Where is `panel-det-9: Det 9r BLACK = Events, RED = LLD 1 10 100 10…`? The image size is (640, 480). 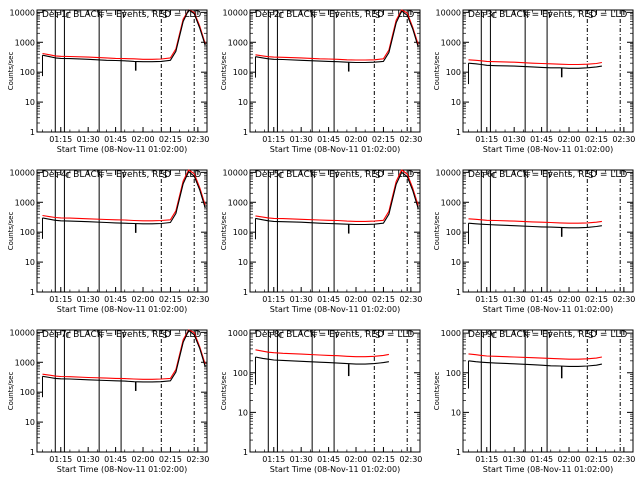
panel-det-9: Det 9r BLACK = Events, RED = LLD 1 10 100 10… is located at coordinates (534, 401).